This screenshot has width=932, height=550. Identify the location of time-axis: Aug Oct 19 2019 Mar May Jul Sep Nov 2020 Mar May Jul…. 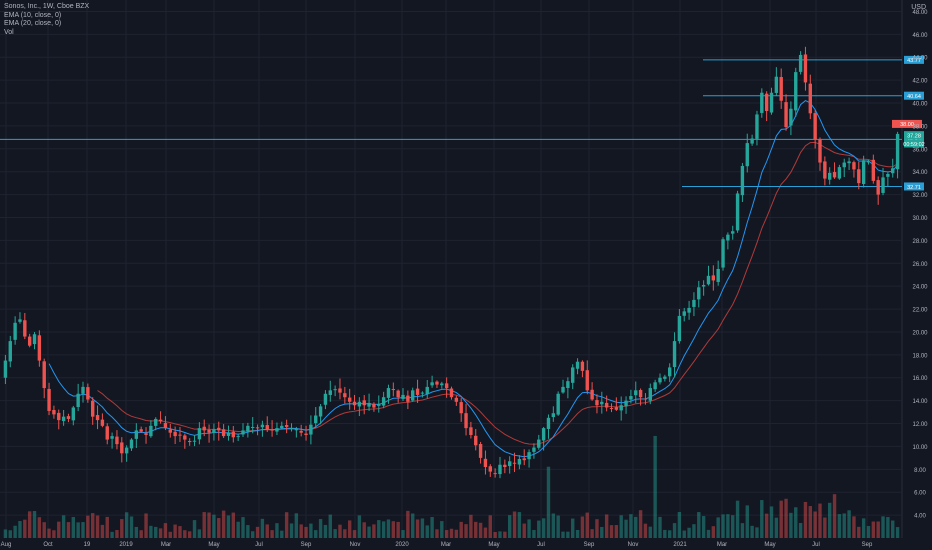
(437, 545).